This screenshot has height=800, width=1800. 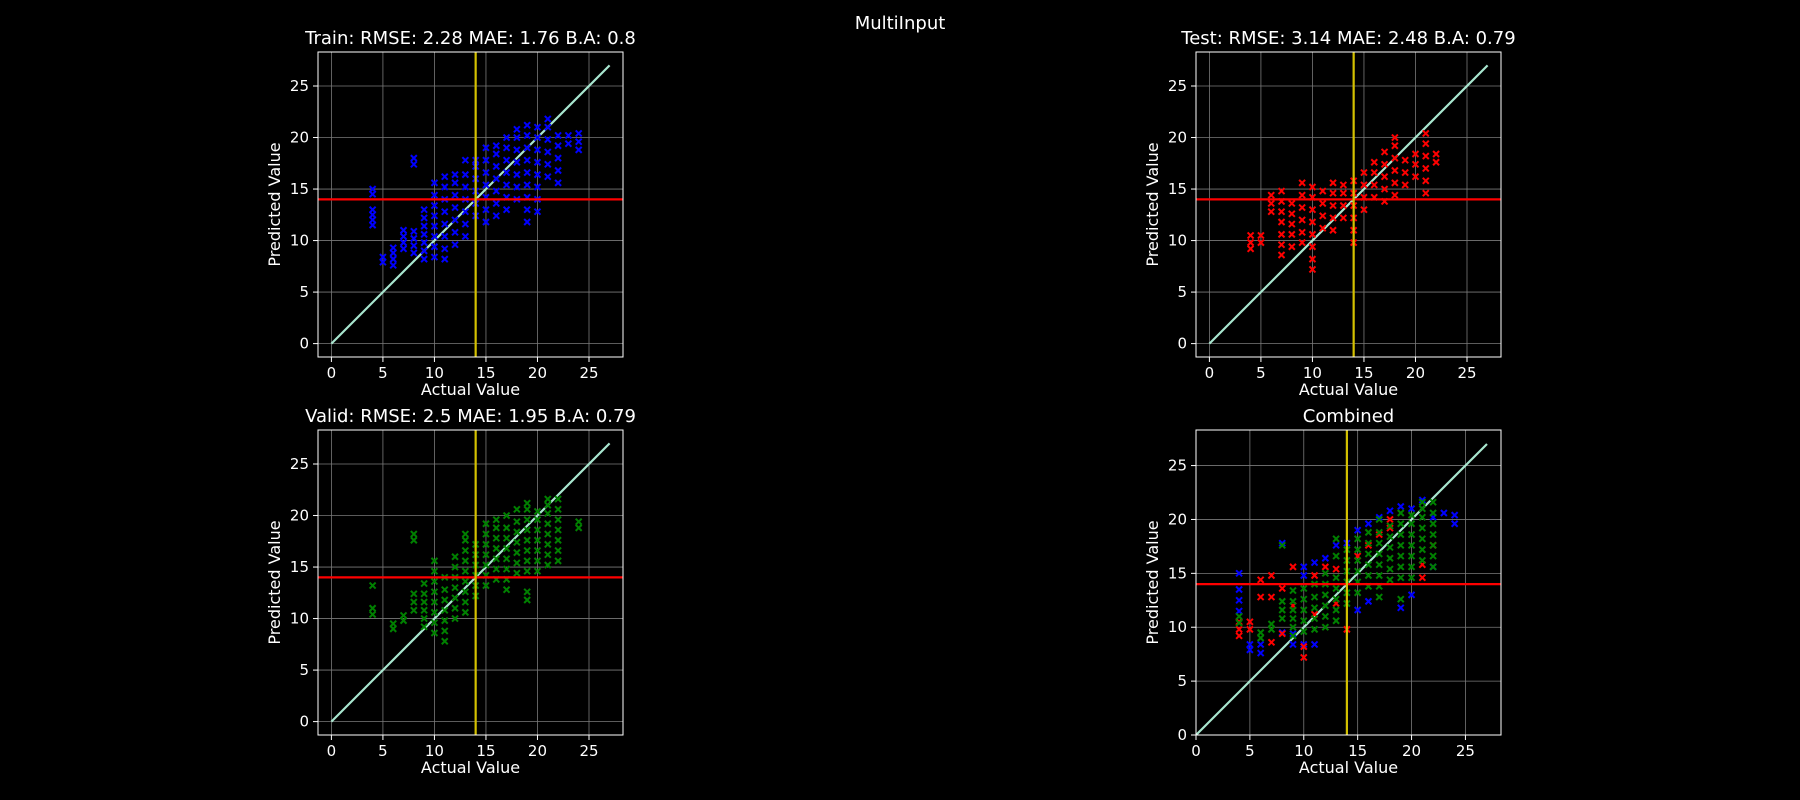 I want to click on x-tick-label: 25, so click(x=1465, y=751).